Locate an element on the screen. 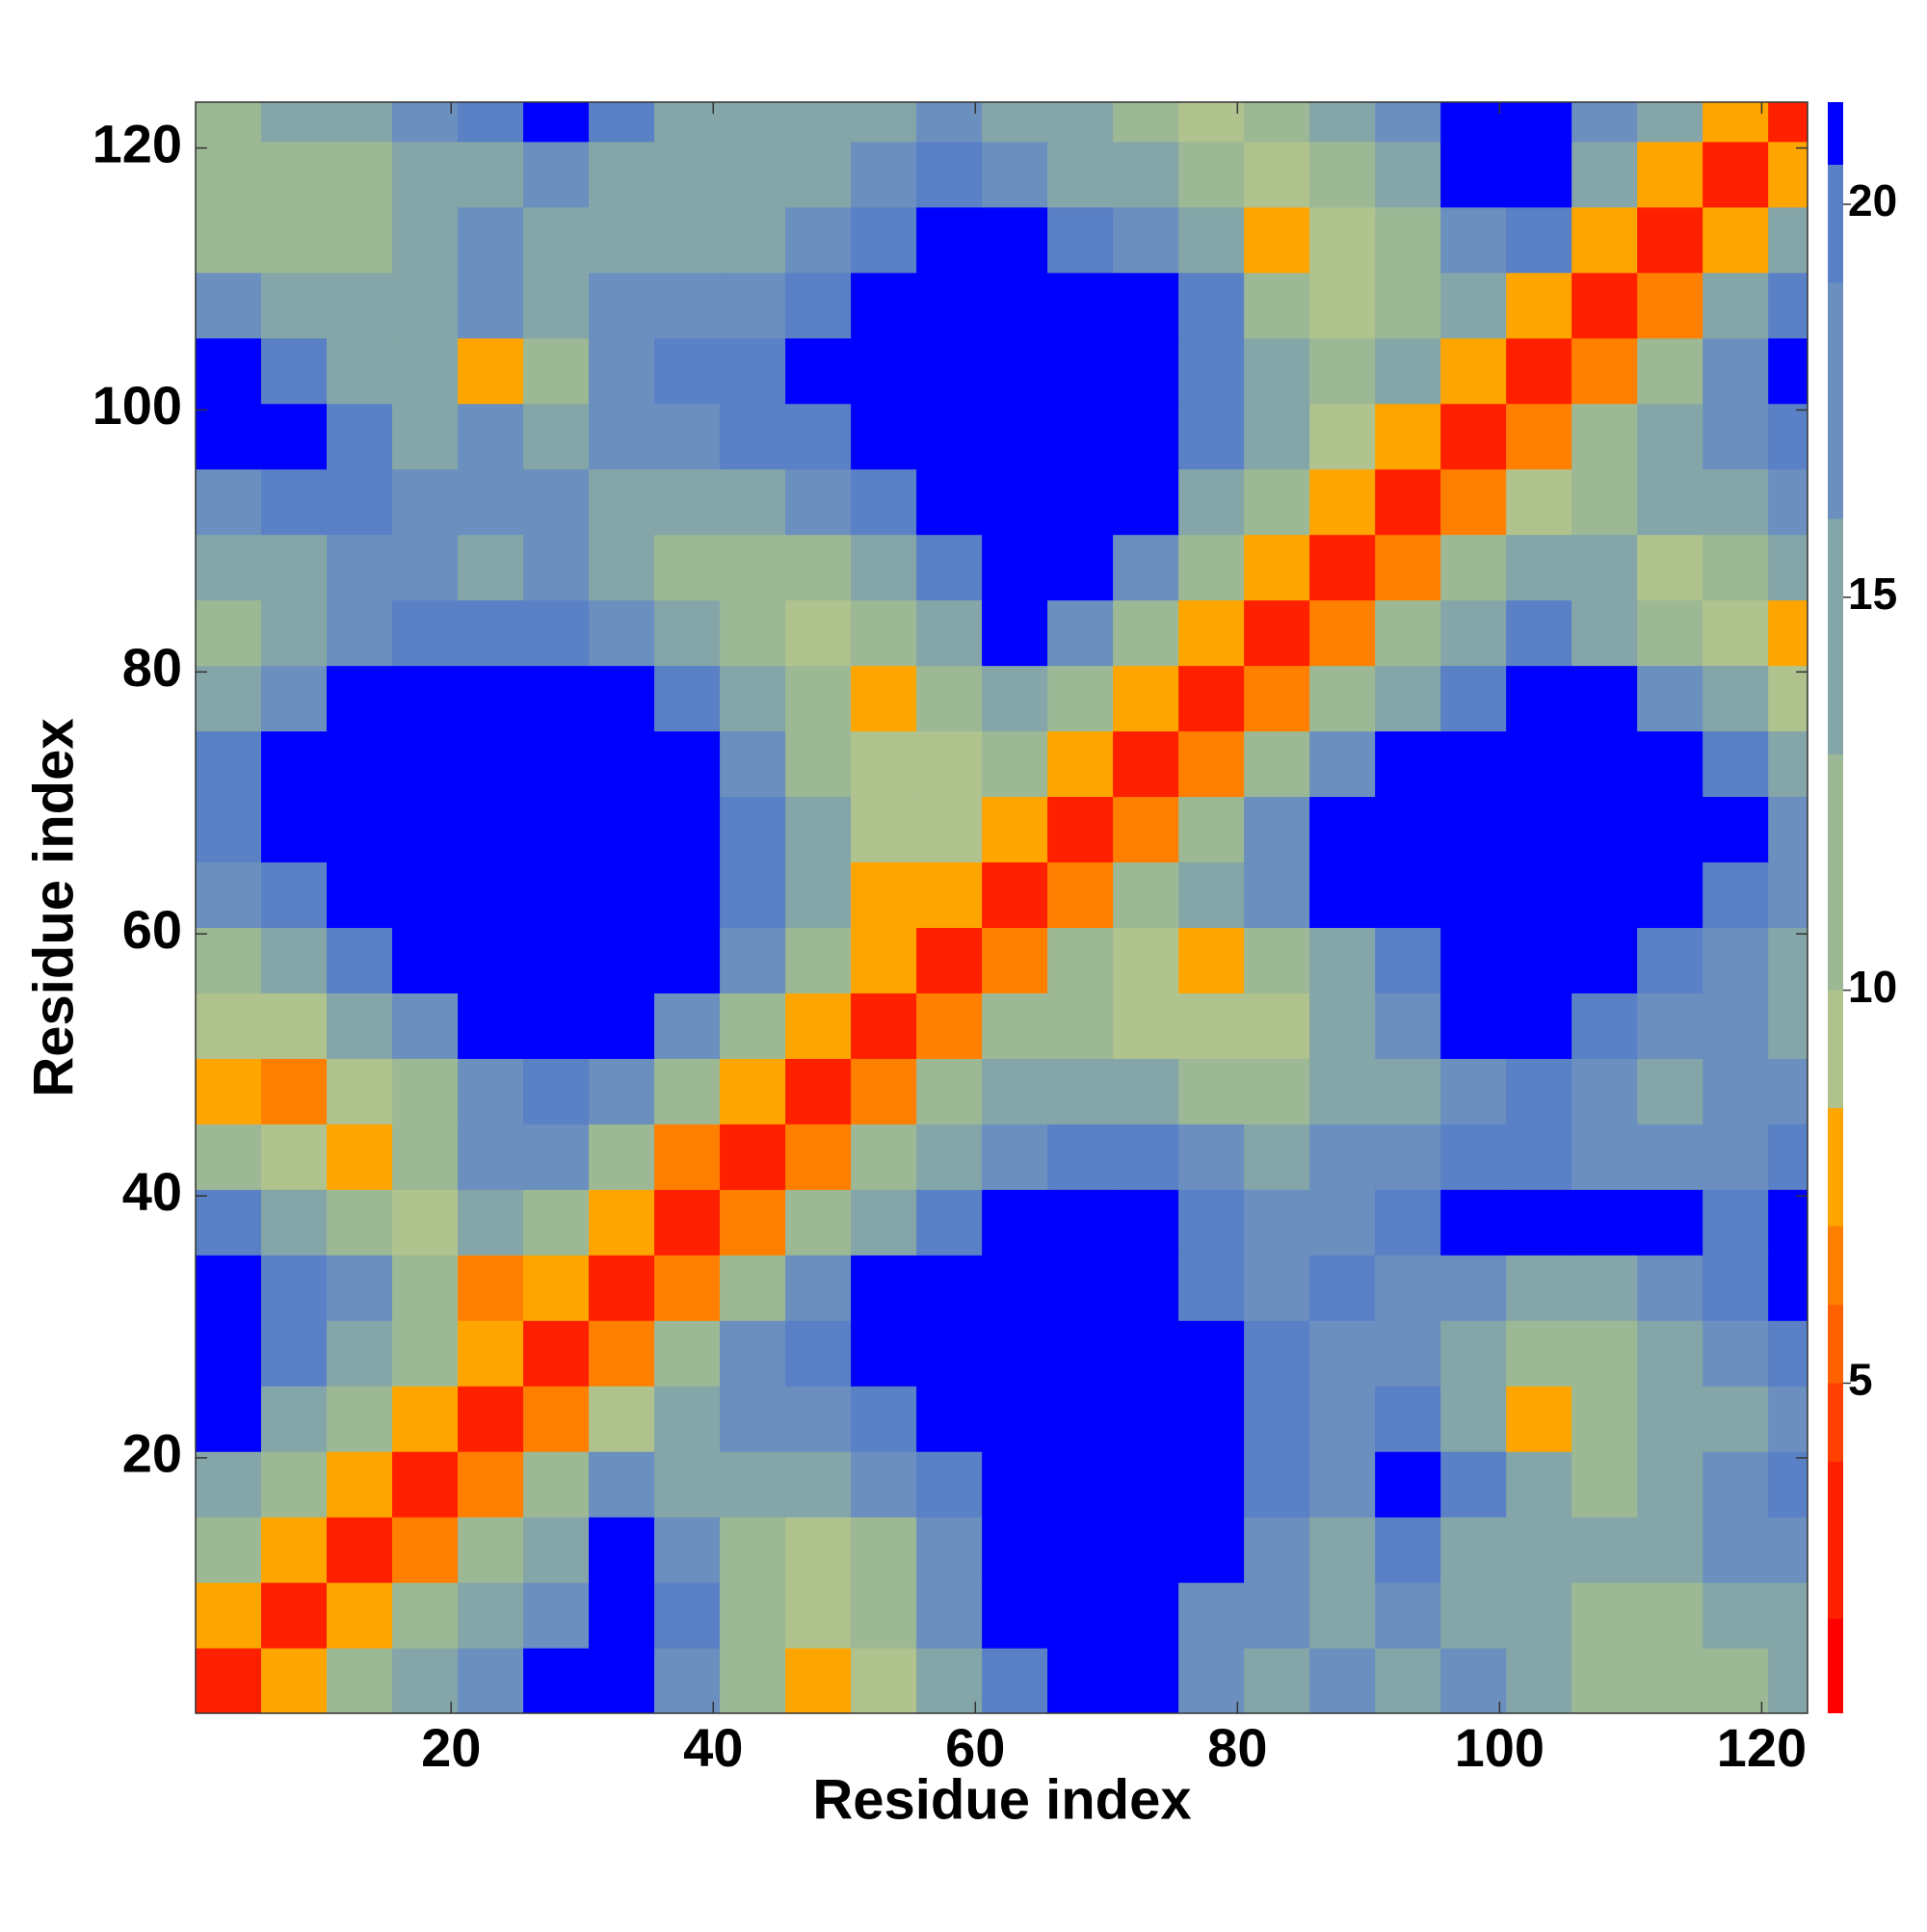 This screenshot has width=1927, height=1932. x-axis-label: Residue index is located at coordinates (1001, 1799).